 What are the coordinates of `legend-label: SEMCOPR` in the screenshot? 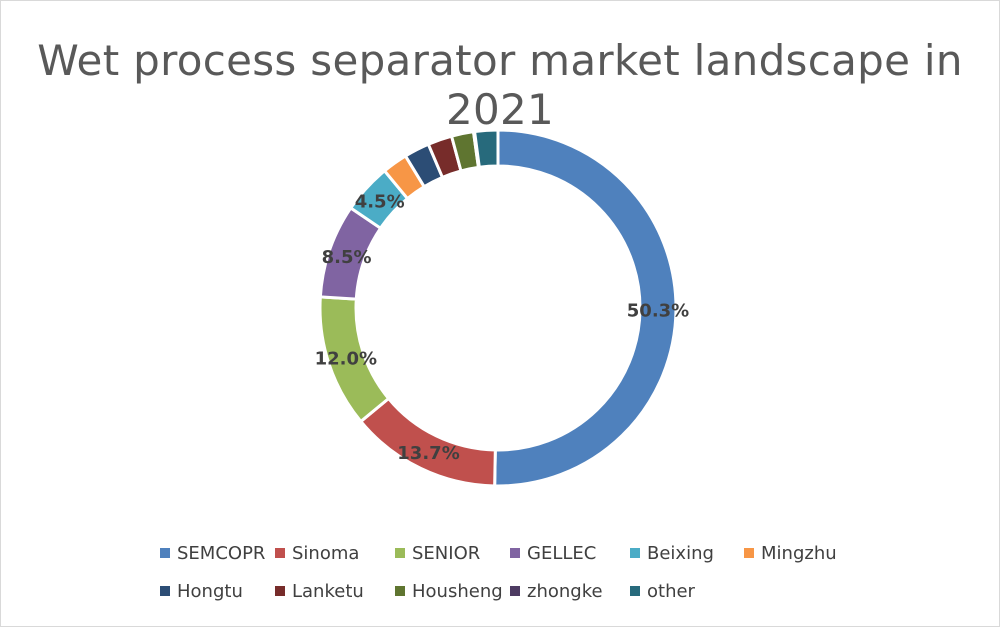 It's located at (221, 553).